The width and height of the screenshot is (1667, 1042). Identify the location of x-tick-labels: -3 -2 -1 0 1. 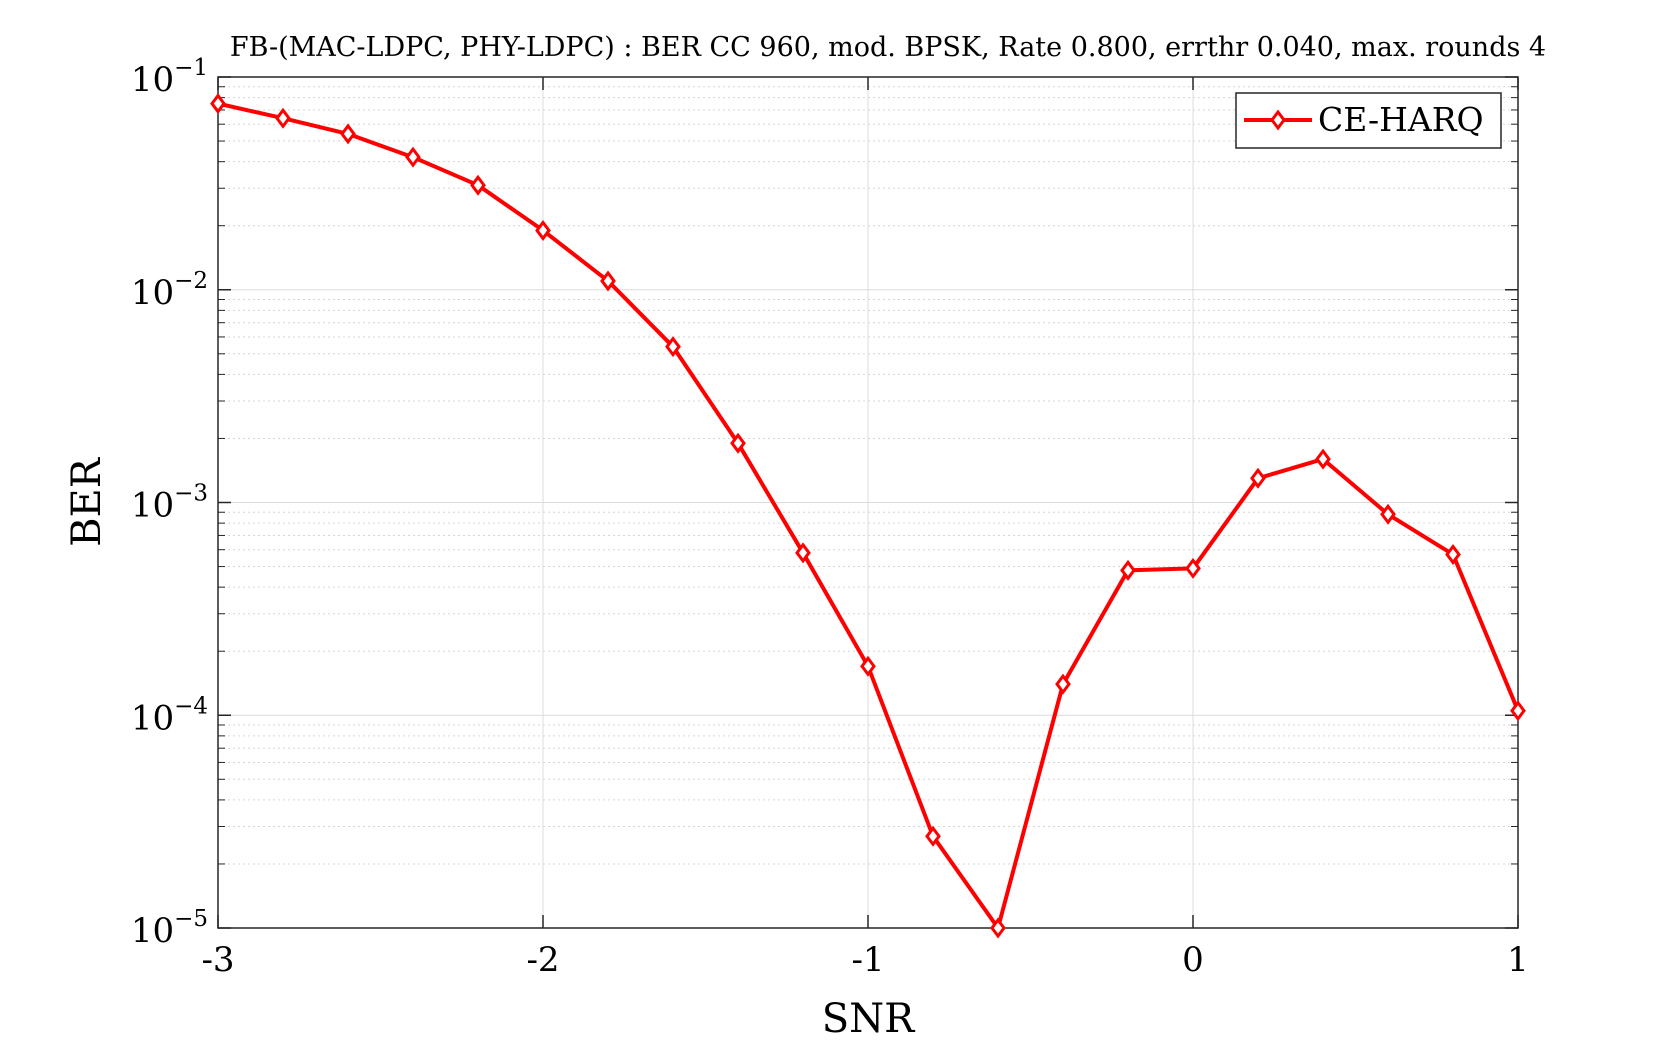
(864, 960).